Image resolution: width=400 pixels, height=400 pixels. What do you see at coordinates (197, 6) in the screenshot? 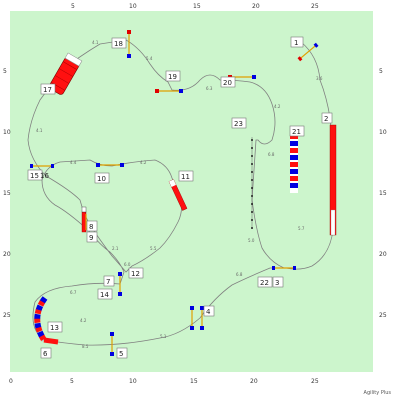
I see `scale-top-15: 15` at bounding box center [197, 6].